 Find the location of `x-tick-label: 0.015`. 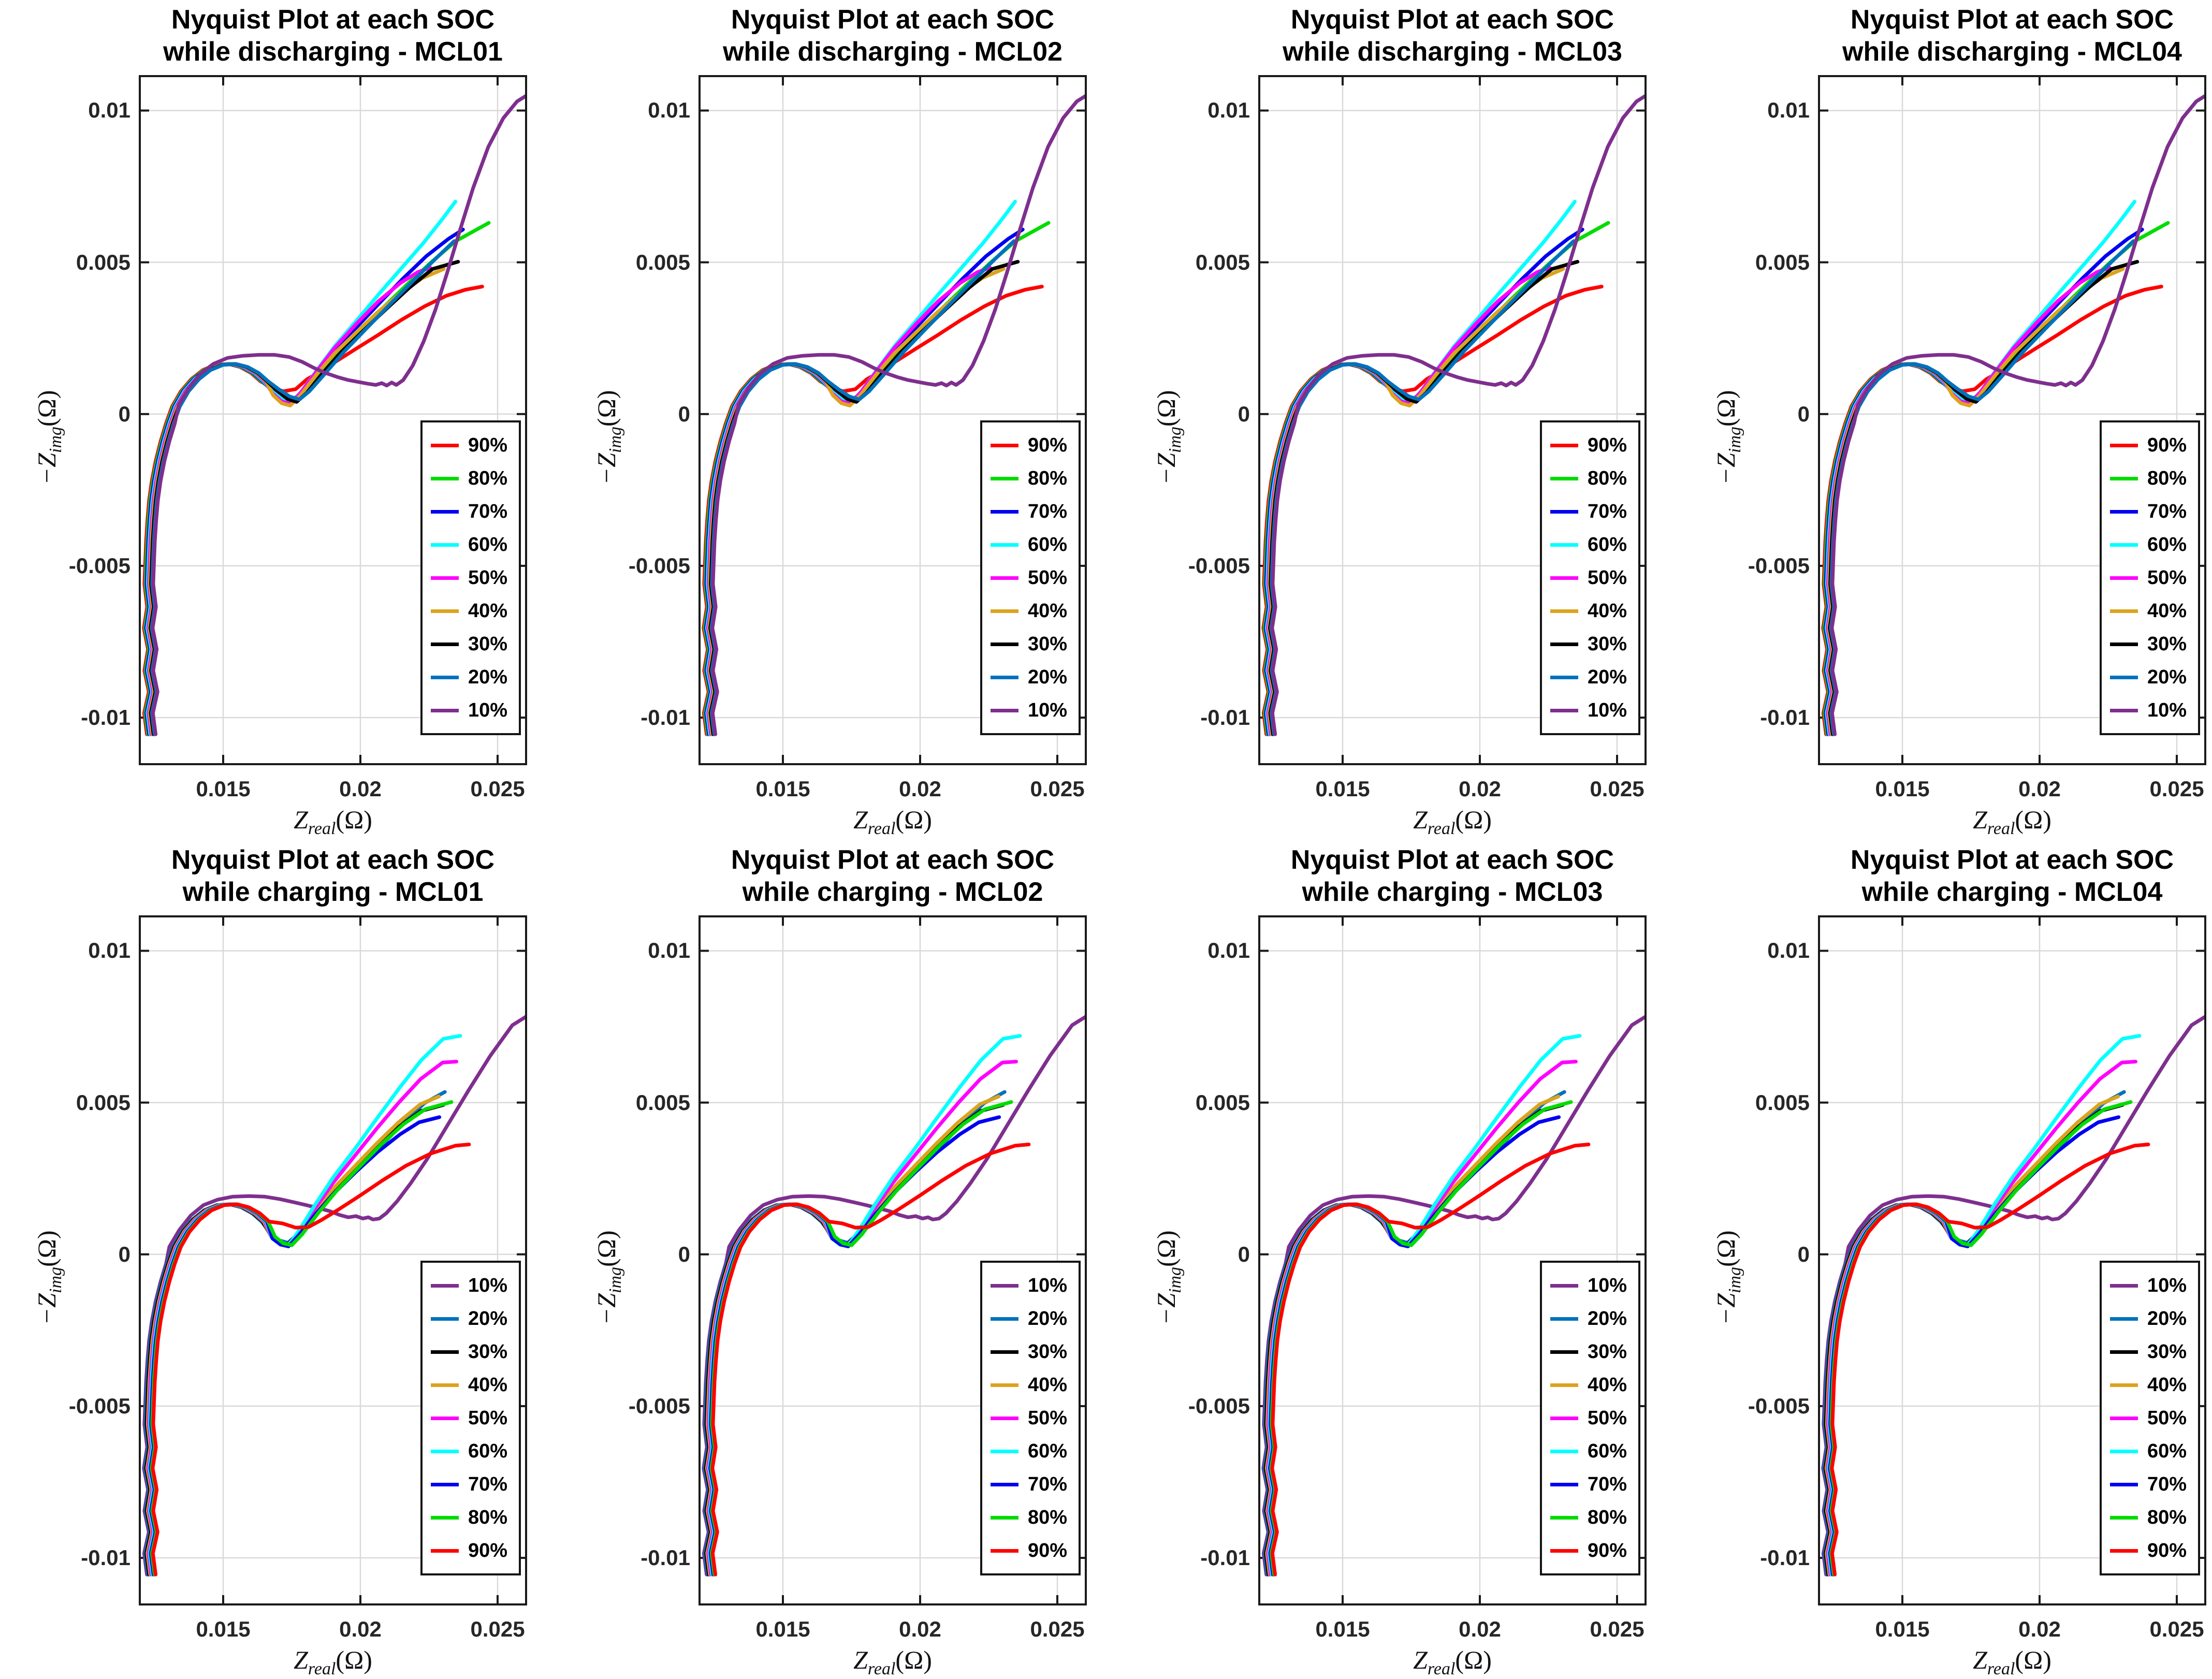

x-tick-label: 0.015 is located at coordinates (223, 1629).